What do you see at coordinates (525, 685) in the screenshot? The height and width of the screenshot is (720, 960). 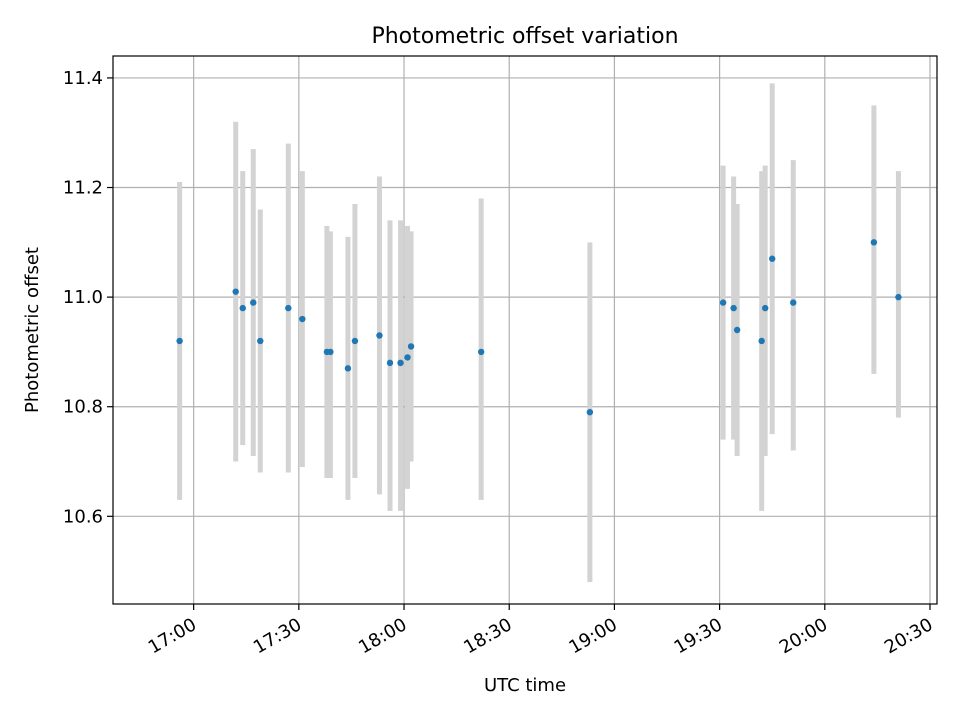 I see `x-axis-title: UTC time` at bounding box center [525, 685].